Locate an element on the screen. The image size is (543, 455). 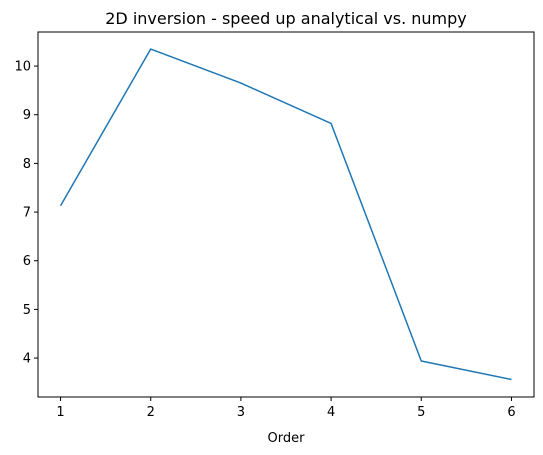
y-tick-label: 6 is located at coordinates (27, 261).